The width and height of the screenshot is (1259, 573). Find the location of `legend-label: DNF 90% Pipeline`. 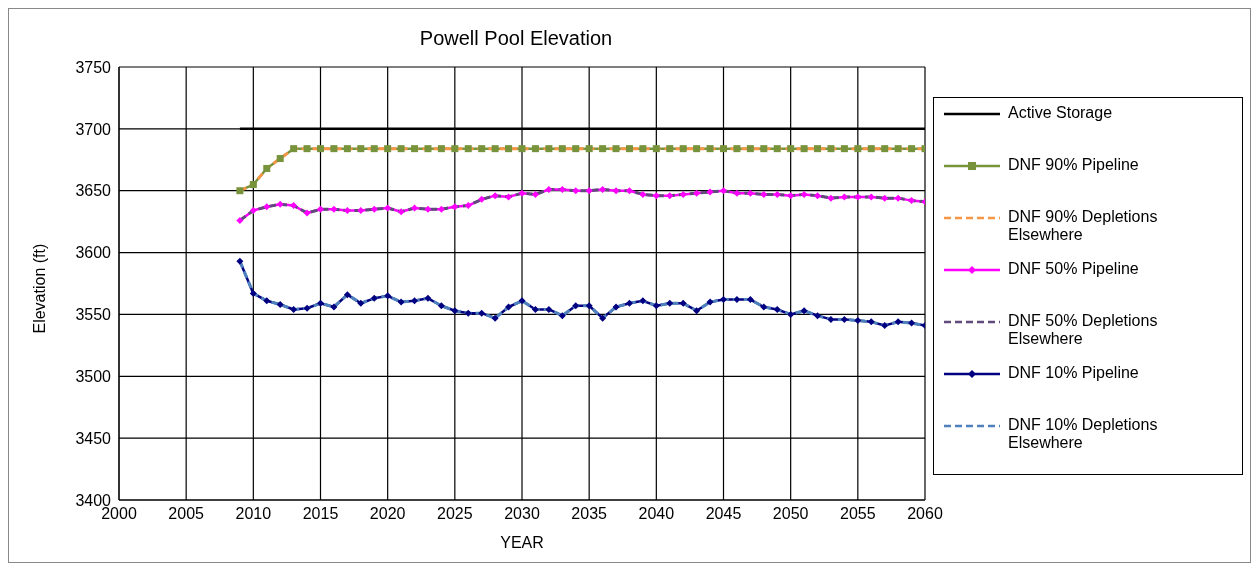

legend-label: DNF 90% Pipeline is located at coordinates (1073, 164).